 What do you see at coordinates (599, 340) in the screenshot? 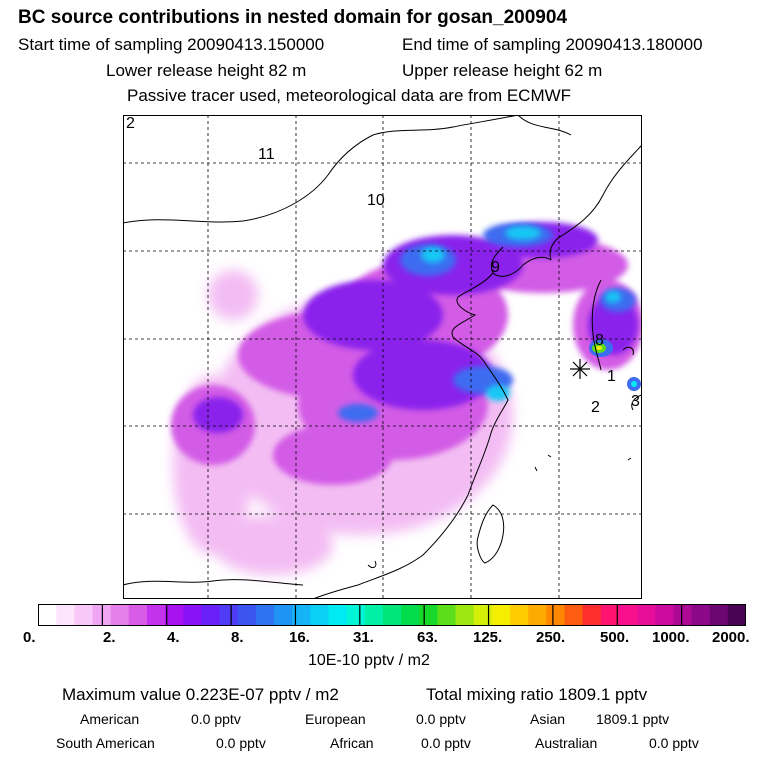
I see `region-label: 8` at bounding box center [599, 340].